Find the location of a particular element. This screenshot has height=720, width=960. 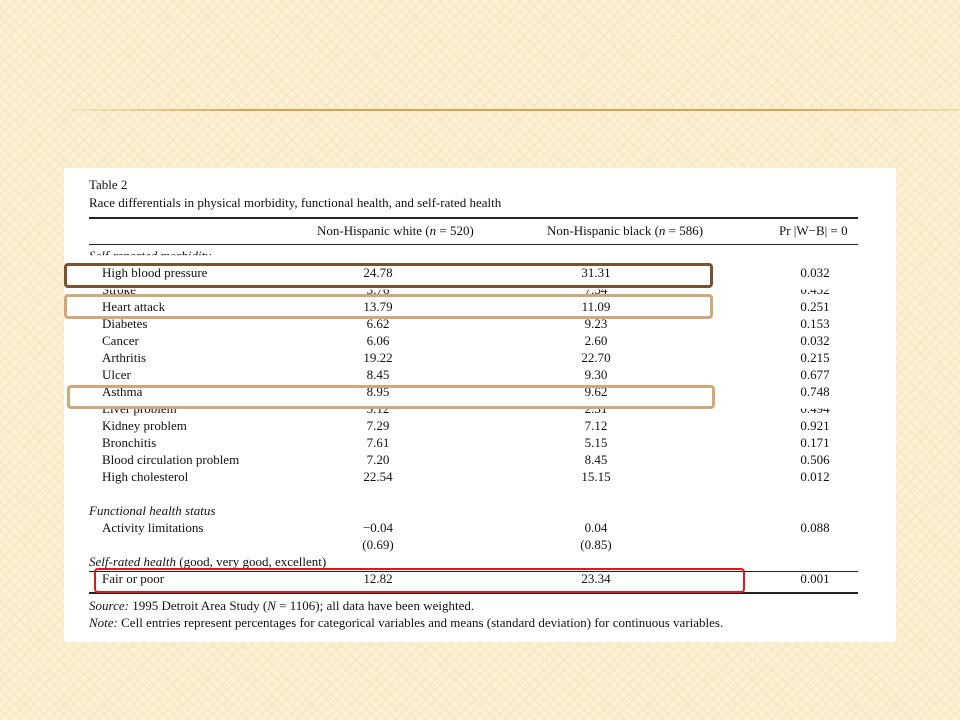

table-row: High cholesterol 22.54 15.15 0.012 is located at coordinates (474, 477).